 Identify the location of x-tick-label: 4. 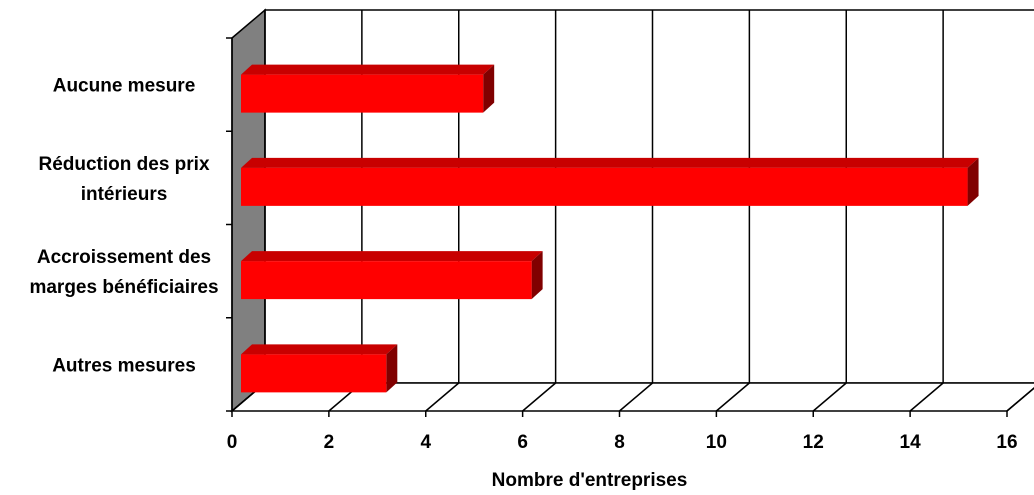
(425, 442).